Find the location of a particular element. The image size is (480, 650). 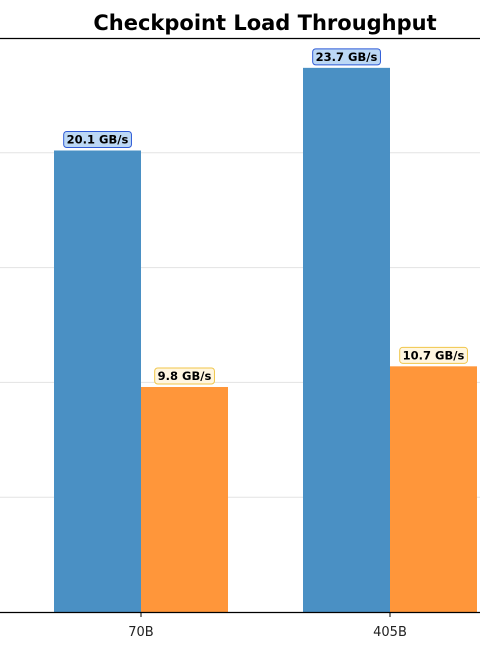

data-label: 10.7 GB/s is located at coordinates (434, 355).